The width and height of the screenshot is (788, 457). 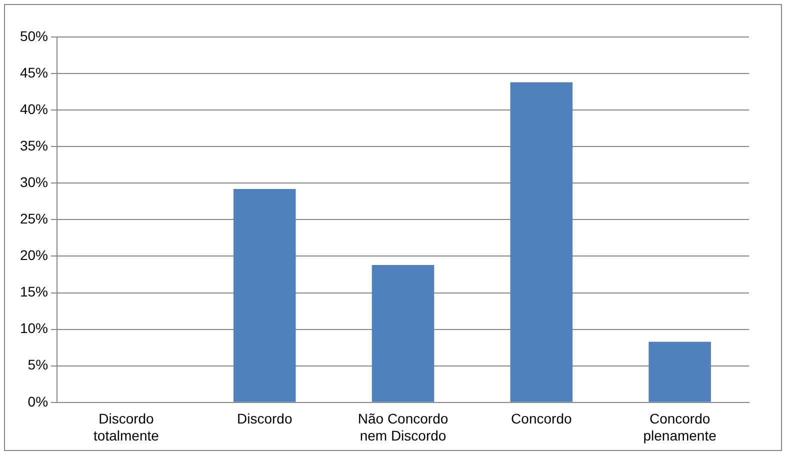 What do you see at coordinates (34, 72) in the screenshot?
I see `y-tick-label: 45%` at bounding box center [34, 72].